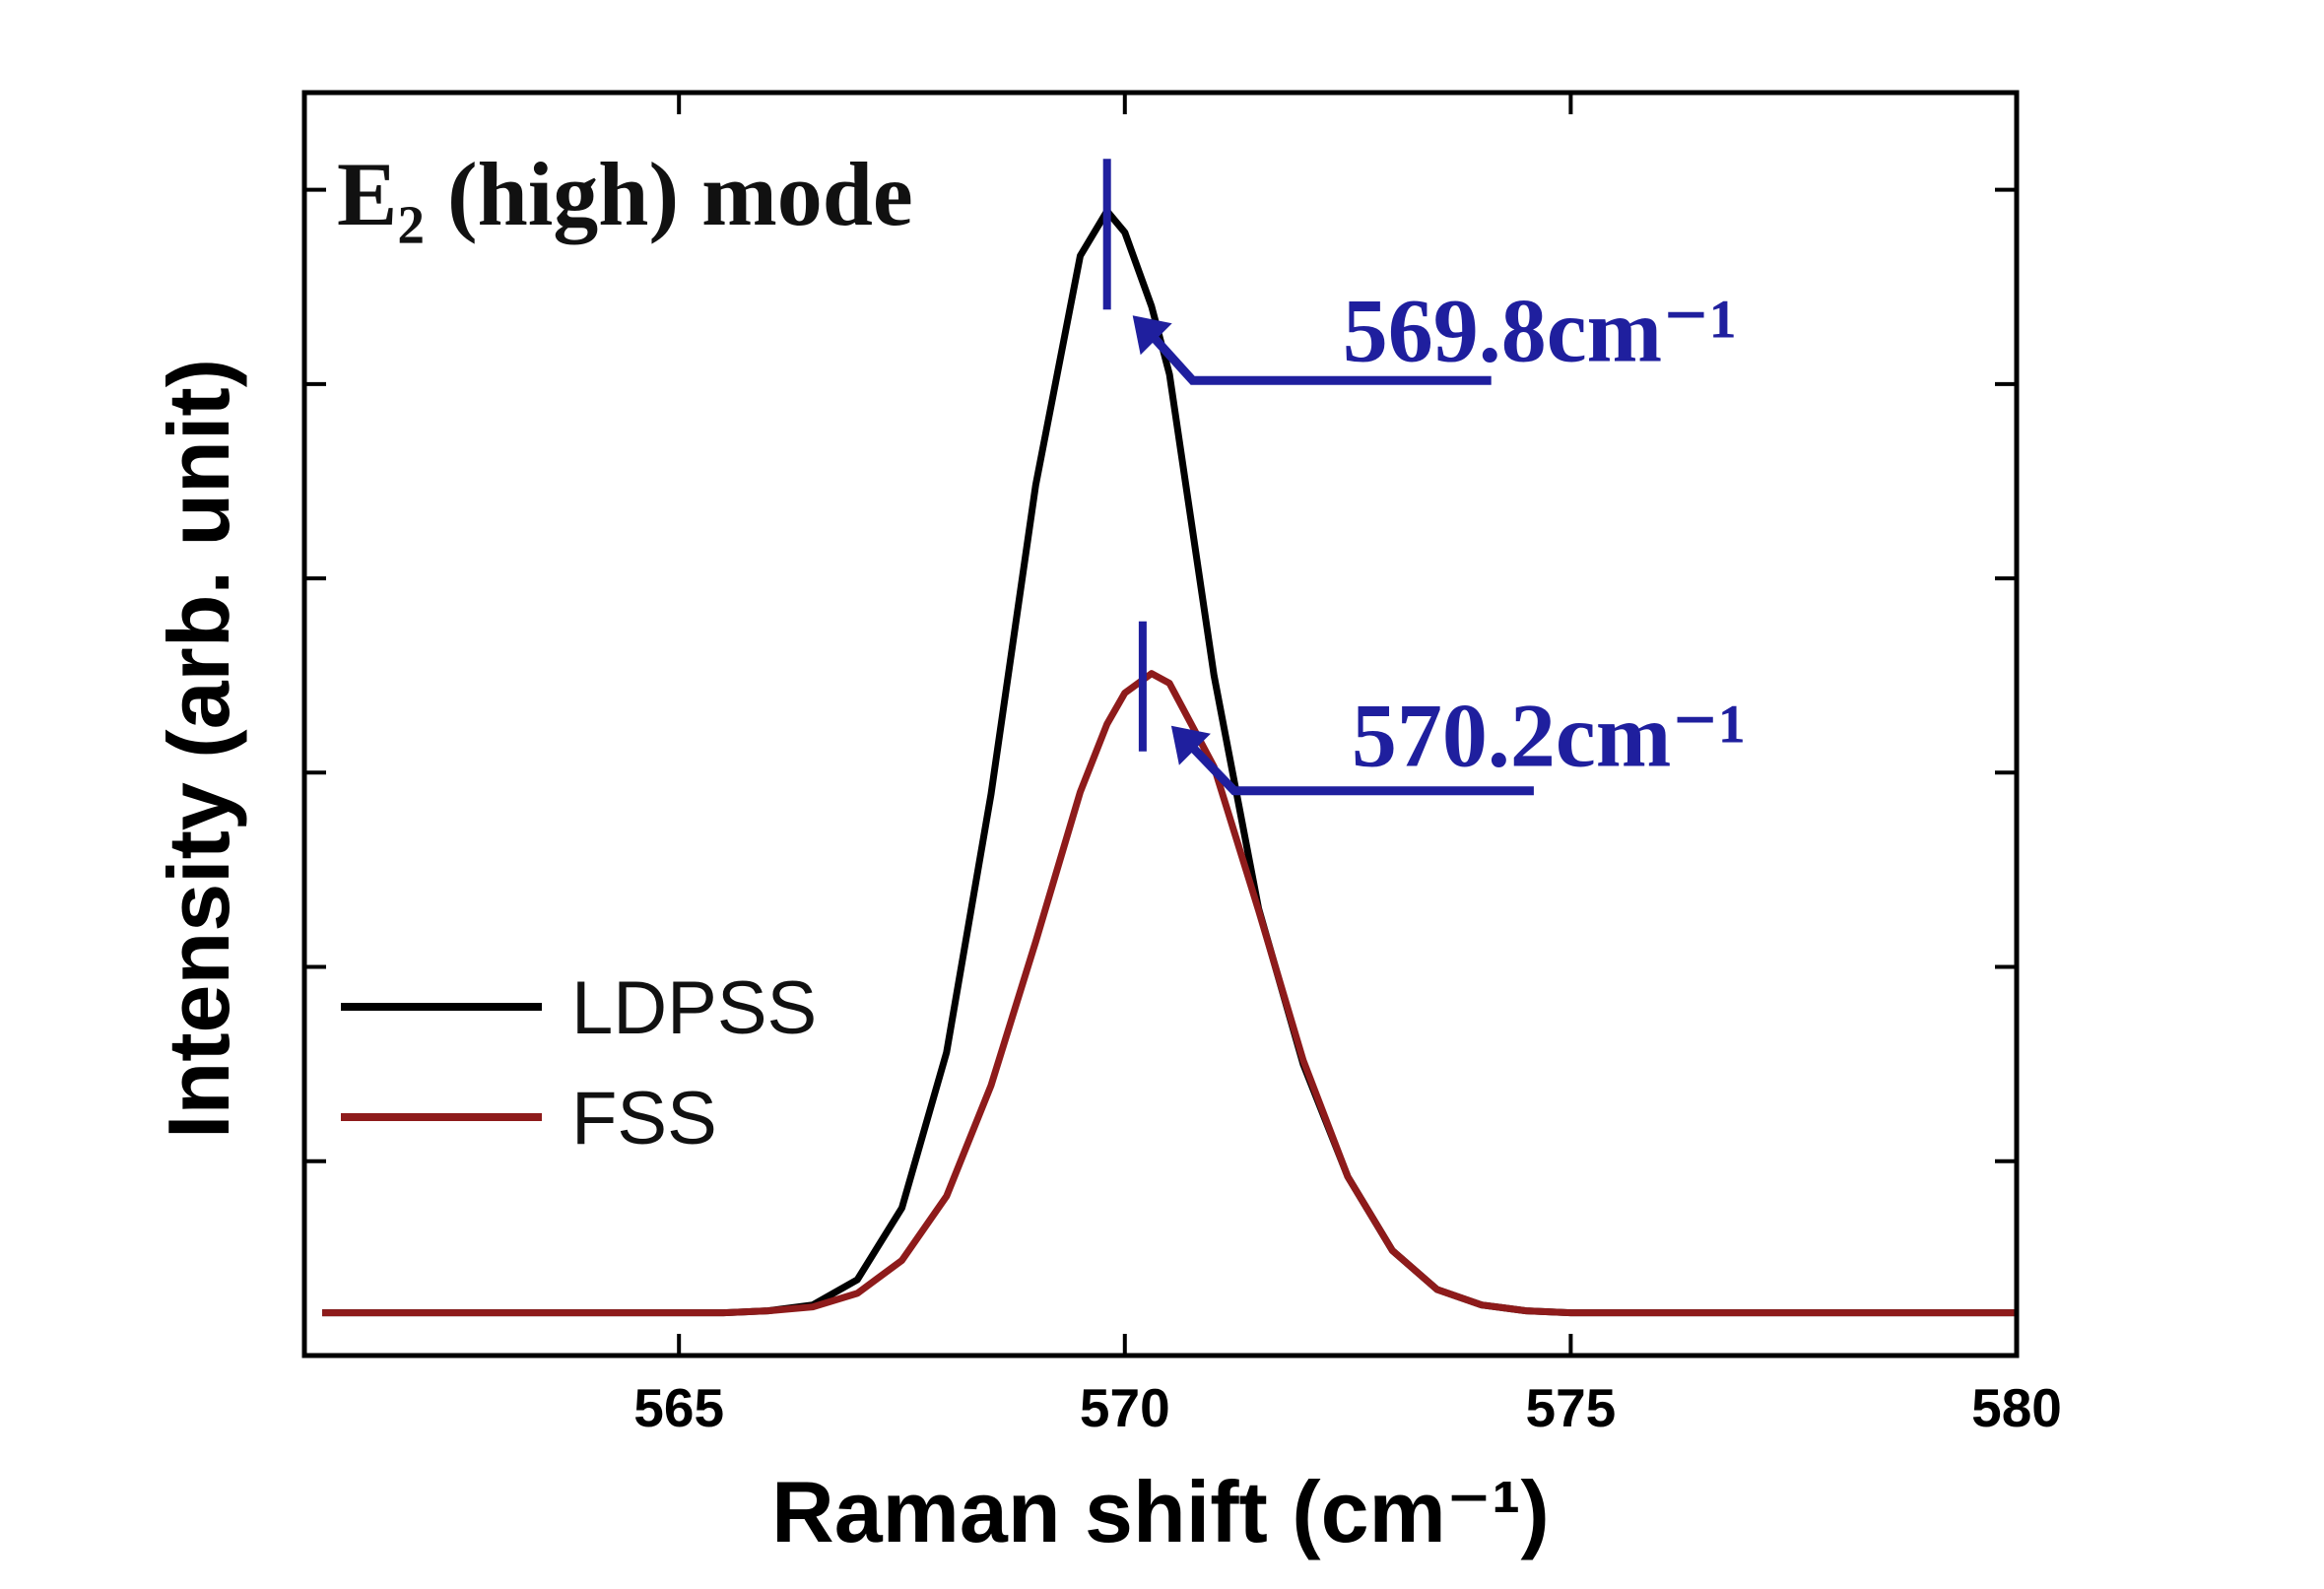 The height and width of the screenshot is (1589, 2324). I want to click on annotation-title: E₂ (high) mode, so click(625, 194).